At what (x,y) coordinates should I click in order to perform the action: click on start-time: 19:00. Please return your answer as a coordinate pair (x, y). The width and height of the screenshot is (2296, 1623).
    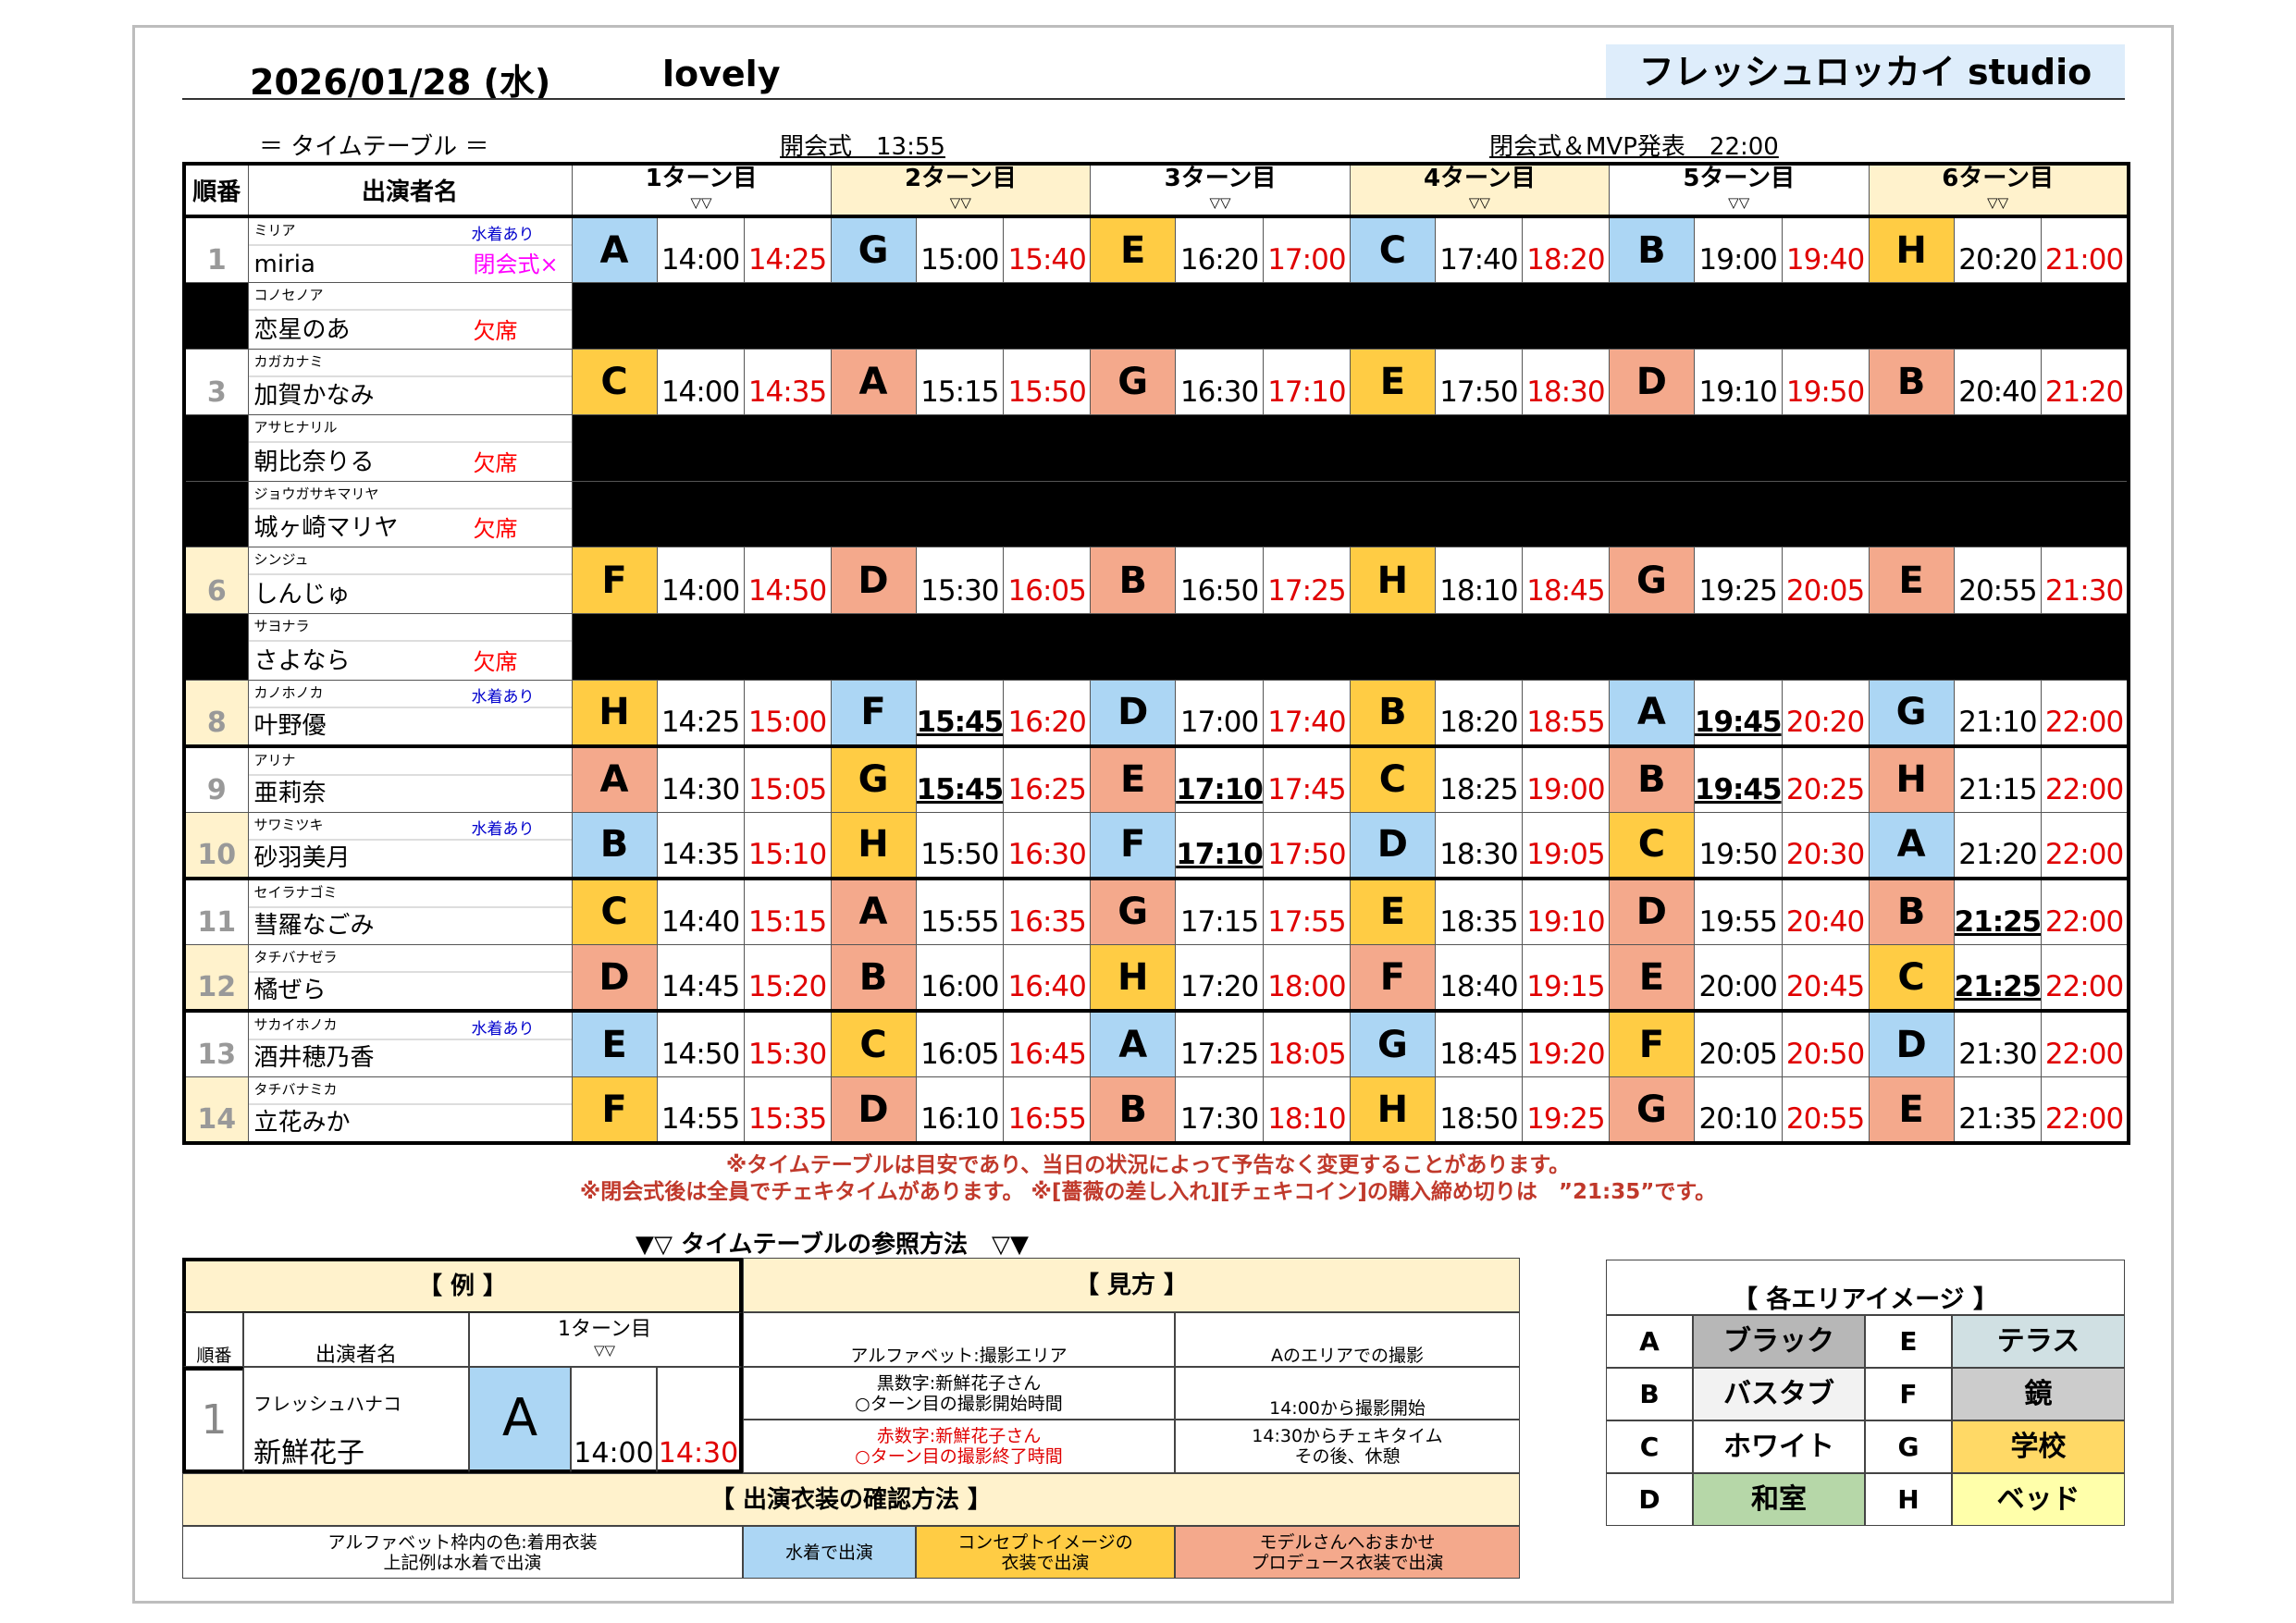
    Looking at the image, I should click on (1738, 249).